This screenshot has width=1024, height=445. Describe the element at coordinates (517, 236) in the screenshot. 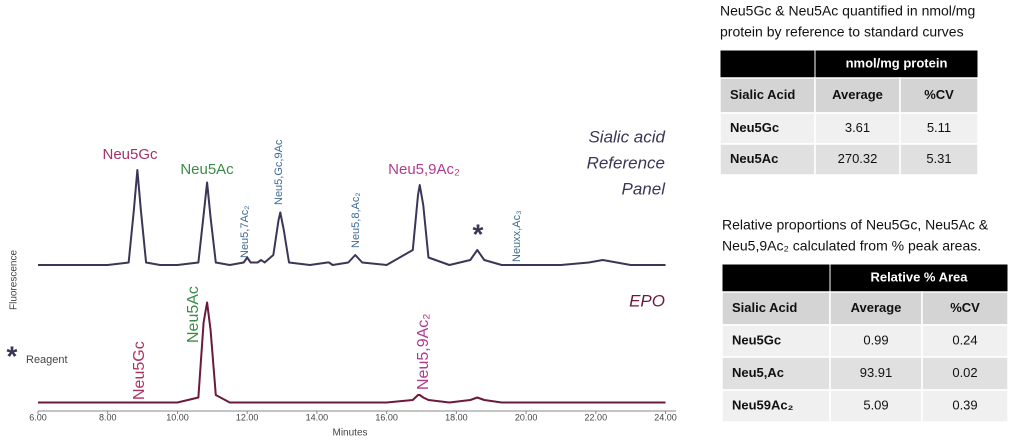

I see `peak-label: Neuxx,Ac₃` at that location.